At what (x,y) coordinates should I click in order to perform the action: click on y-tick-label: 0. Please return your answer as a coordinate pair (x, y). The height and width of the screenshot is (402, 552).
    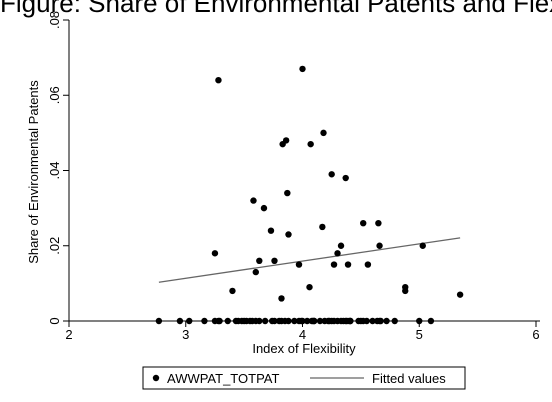
    Looking at the image, I should click on (54, 320).